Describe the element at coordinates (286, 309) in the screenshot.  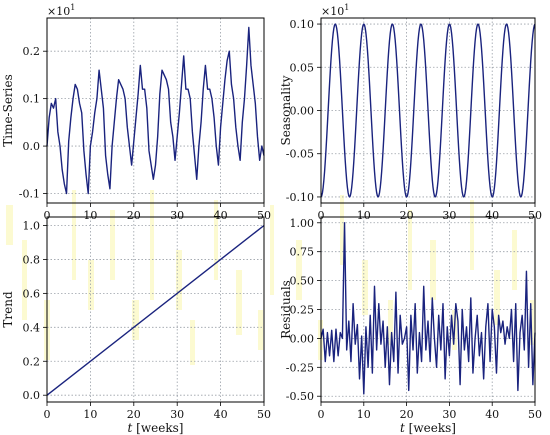
I see `residuals-ylabel: Residuals` at that location.